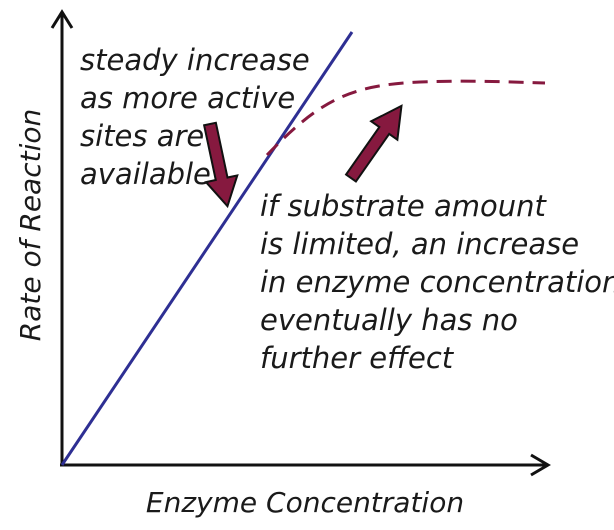 This screenshot has width=614, height=530. I want to click on right-note-line: eventually has no, so click(389, 320).